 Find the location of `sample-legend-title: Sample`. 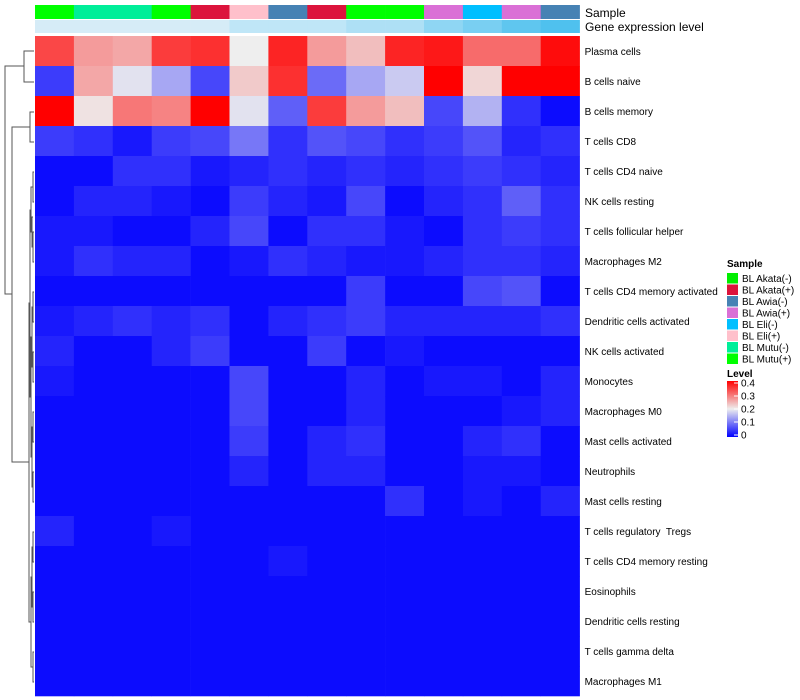

sample-legend-title: Sample is located at coordinates (745, 264).